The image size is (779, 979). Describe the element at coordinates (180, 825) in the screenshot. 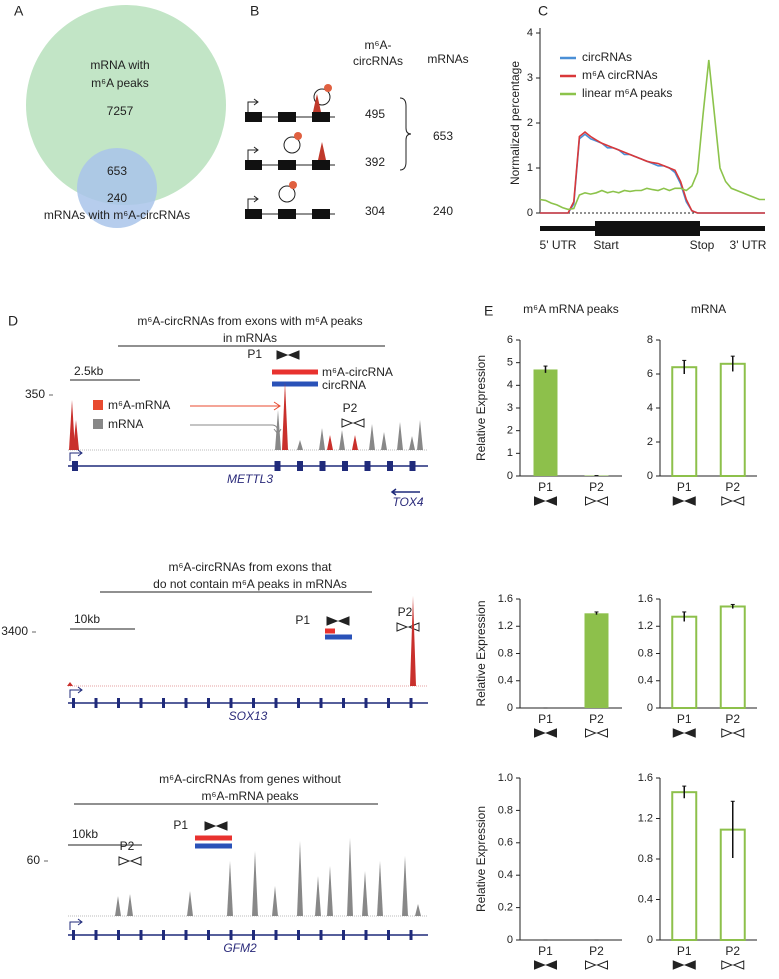

I see `primer-label: P1` at that location.